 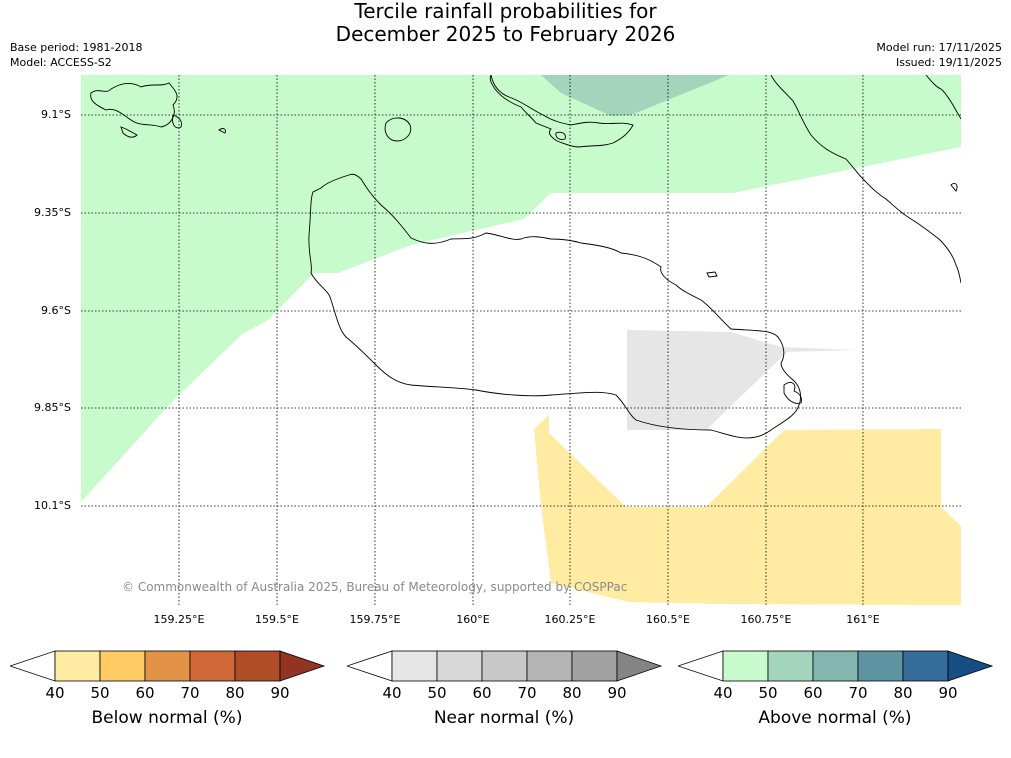 I want to click on lat-label: 9.6°S, so click(x=56, y=310).